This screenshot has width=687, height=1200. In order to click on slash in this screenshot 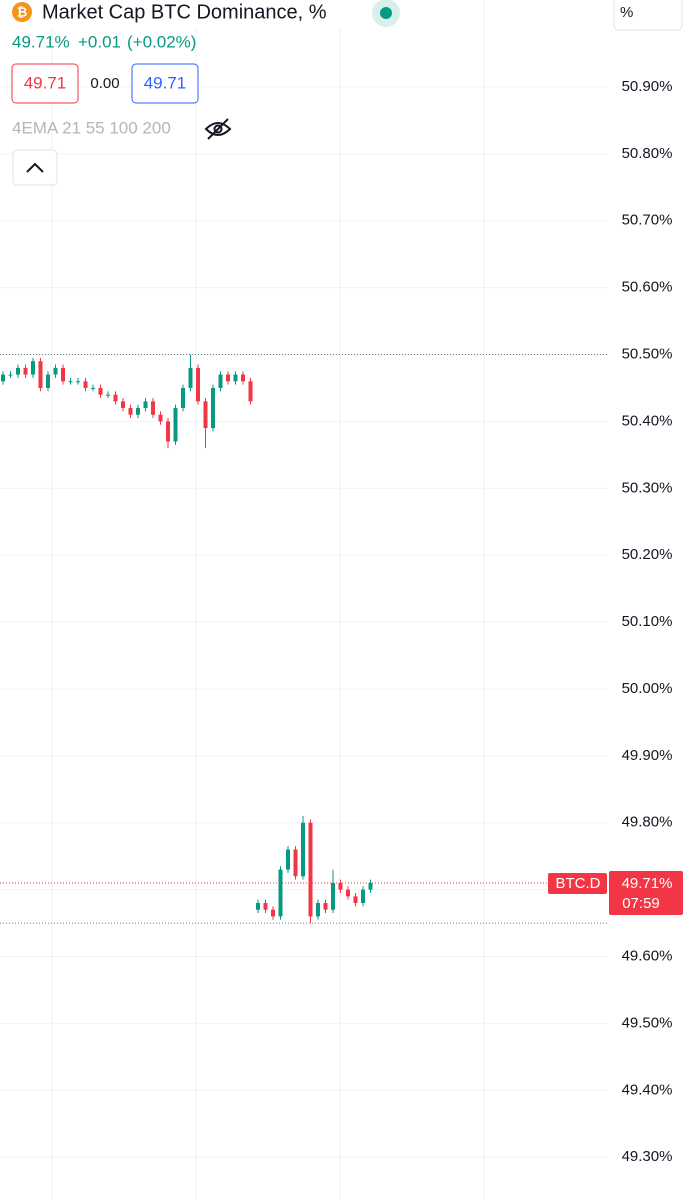, I will do `click(218, 129)`.